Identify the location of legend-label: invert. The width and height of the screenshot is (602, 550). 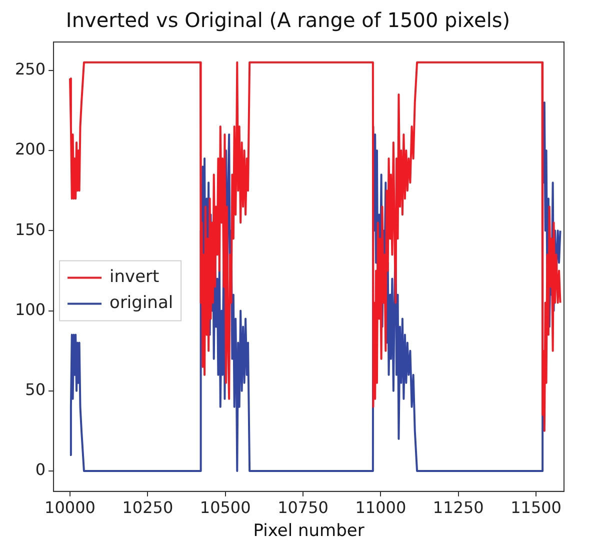
(135, 277).